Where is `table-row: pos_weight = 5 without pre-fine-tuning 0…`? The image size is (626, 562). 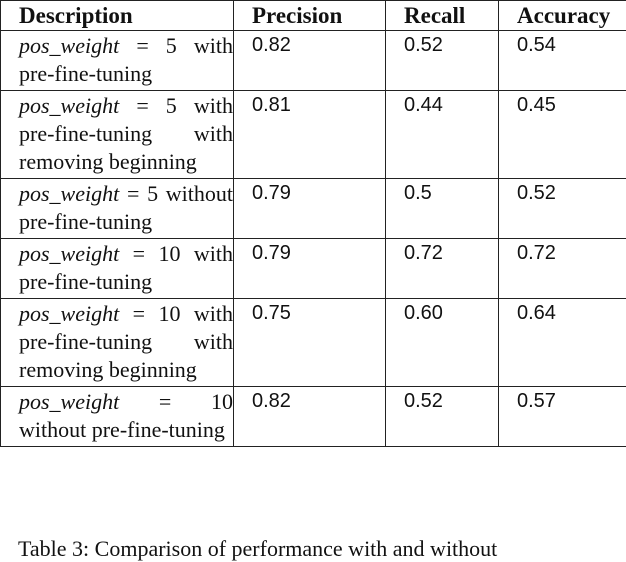 table-row: pos_weight = 5 without pre-fine-tuning 0… is located at coordinates (313, 209).